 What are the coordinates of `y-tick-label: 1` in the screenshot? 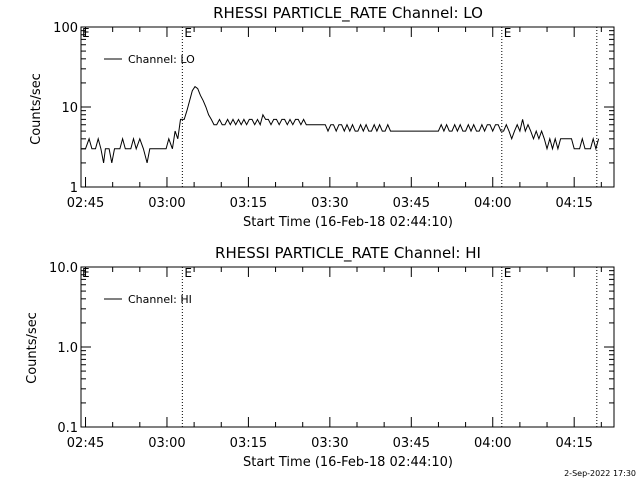 It's located at (74, 188).